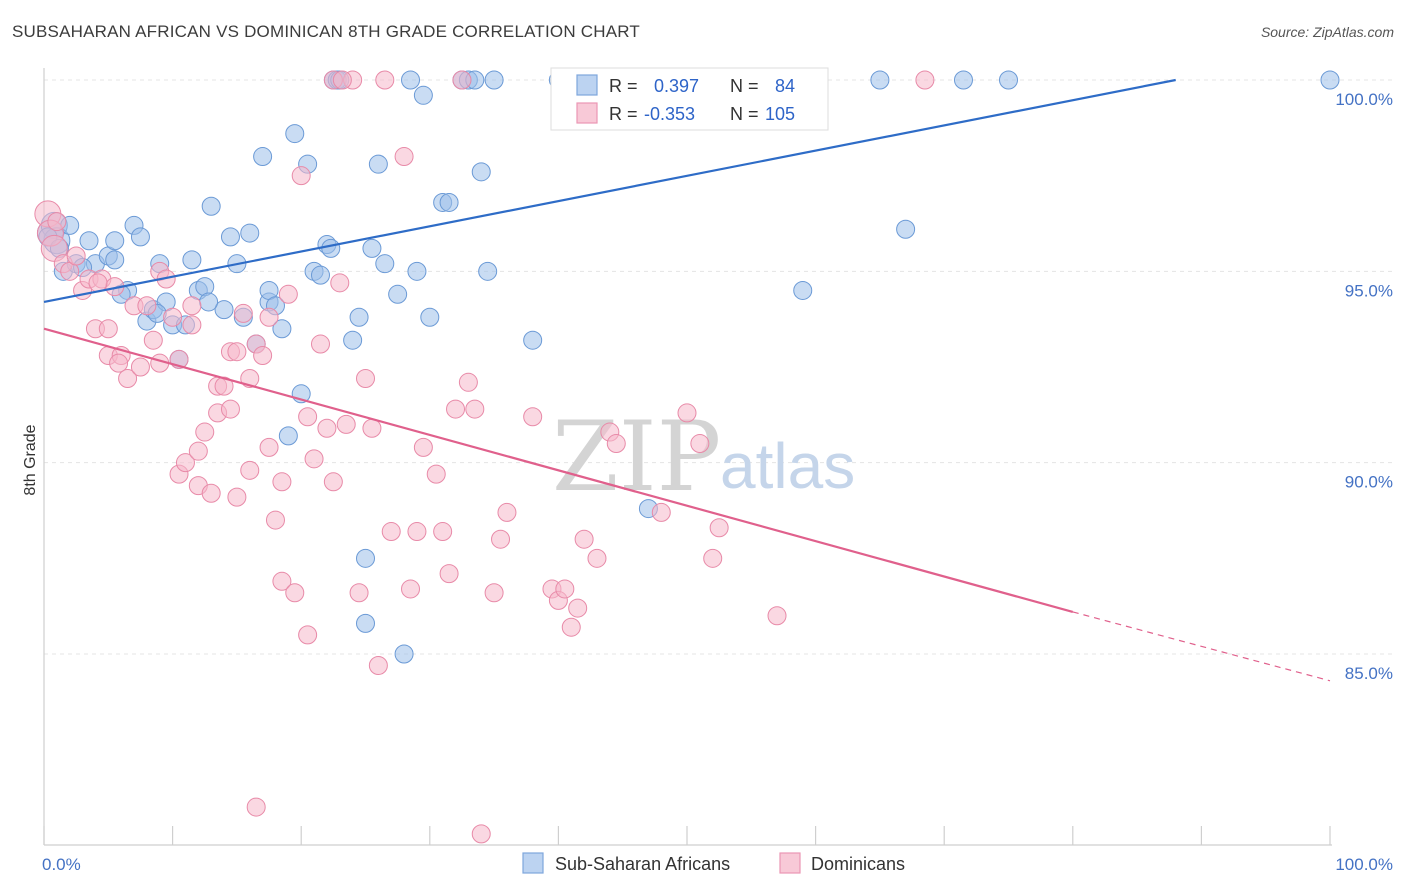 This screenshot has height=892, width=1406. Describe the element at coordinates (858, 864) in the screenshot. I see `legend-label-dominicans: Dominicans` at that location.